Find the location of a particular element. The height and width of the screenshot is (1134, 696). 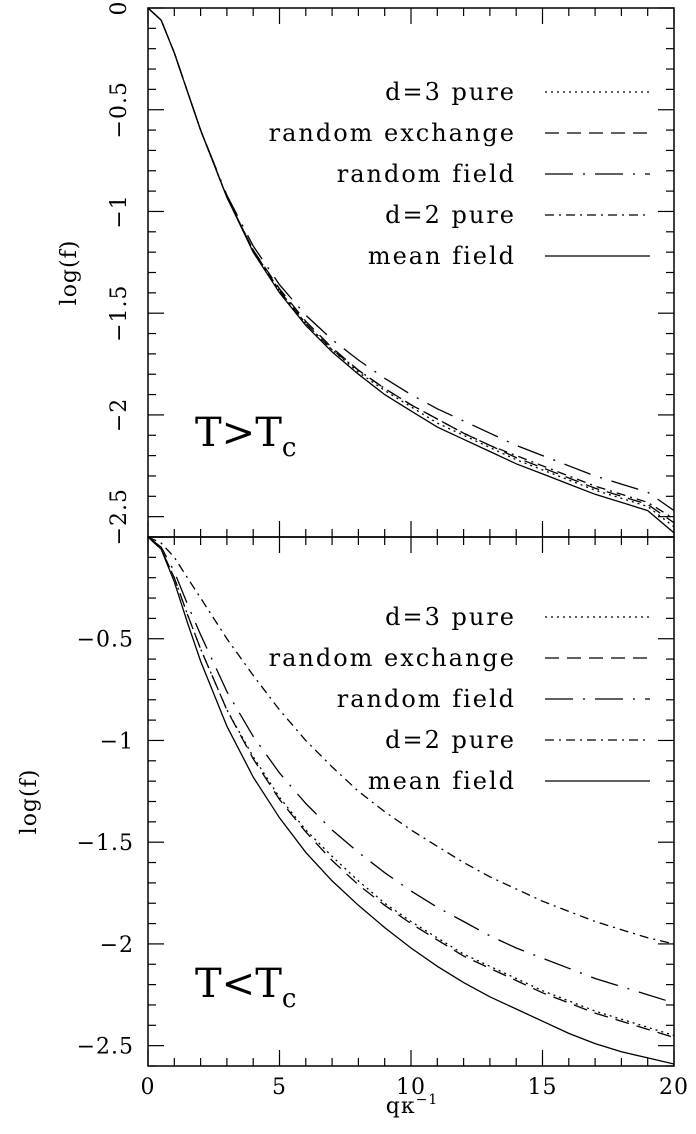

x-tick-label: 10 is located at coordinates (411, 1087).